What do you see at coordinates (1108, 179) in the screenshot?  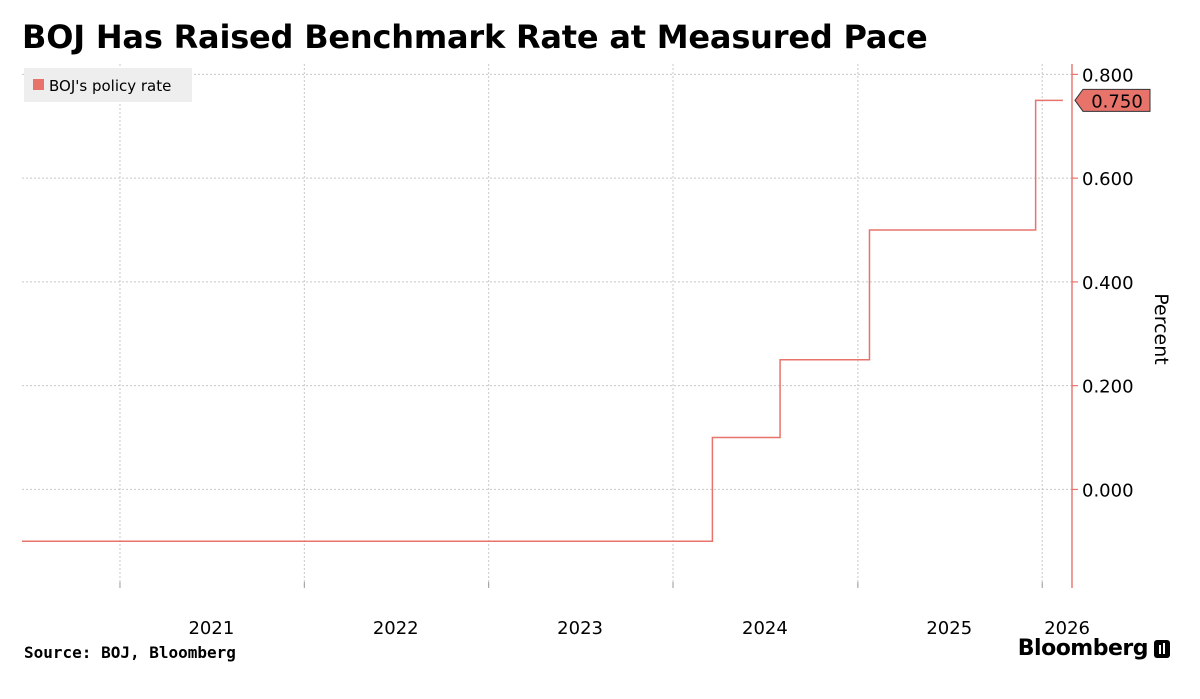 I see `y-tick-label: 0.600` at bounding box center [1108, 179].